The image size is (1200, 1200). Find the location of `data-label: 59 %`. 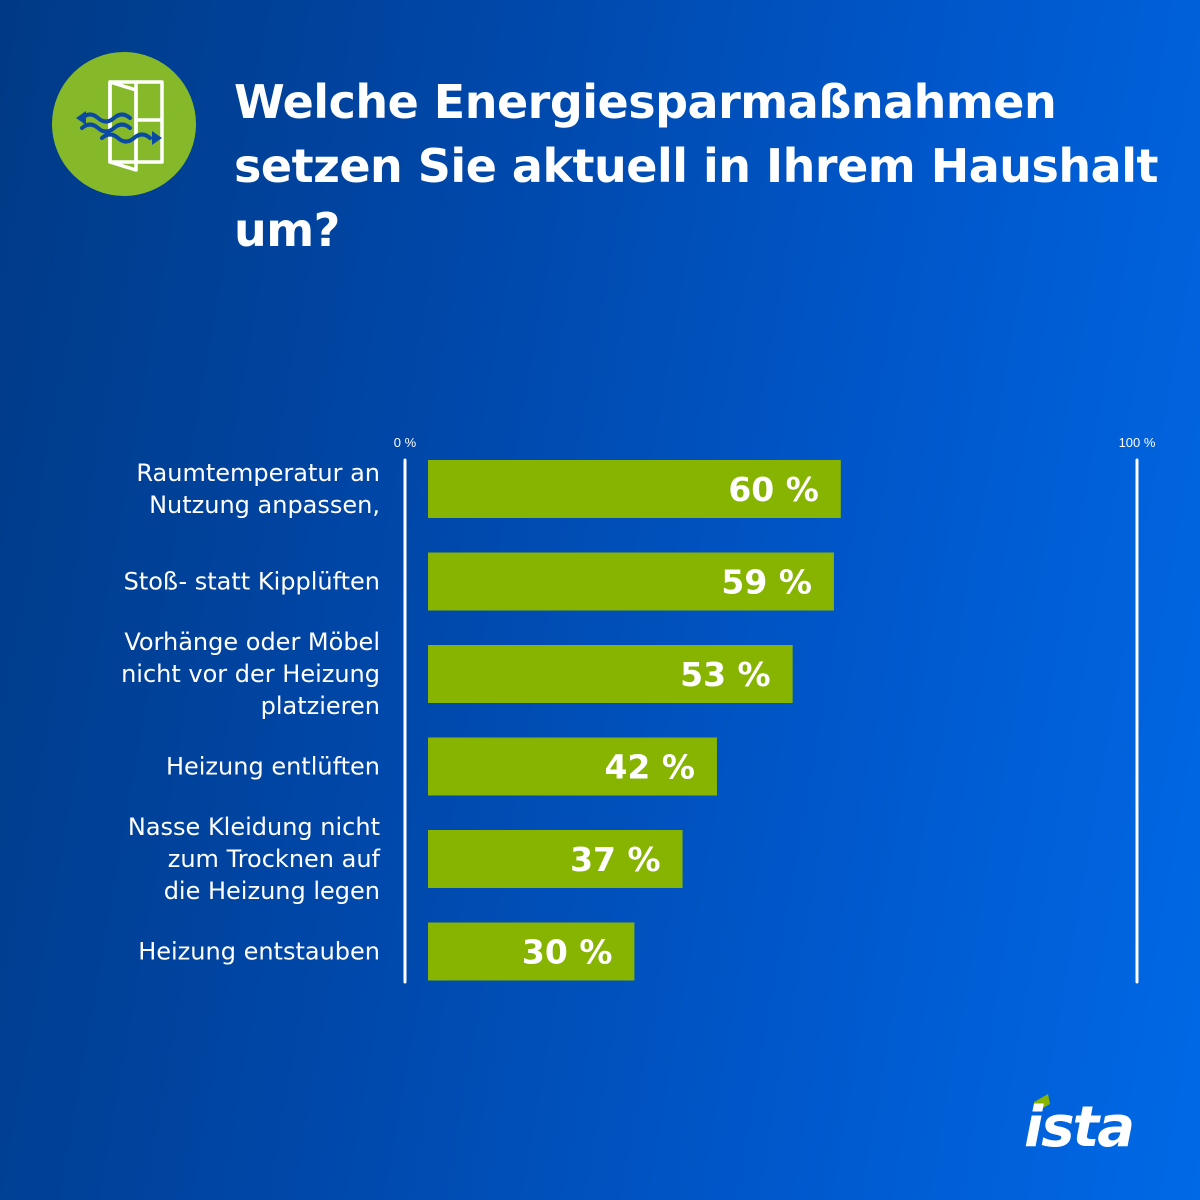

data-label: 59 % is located at coordinates (766, 582).